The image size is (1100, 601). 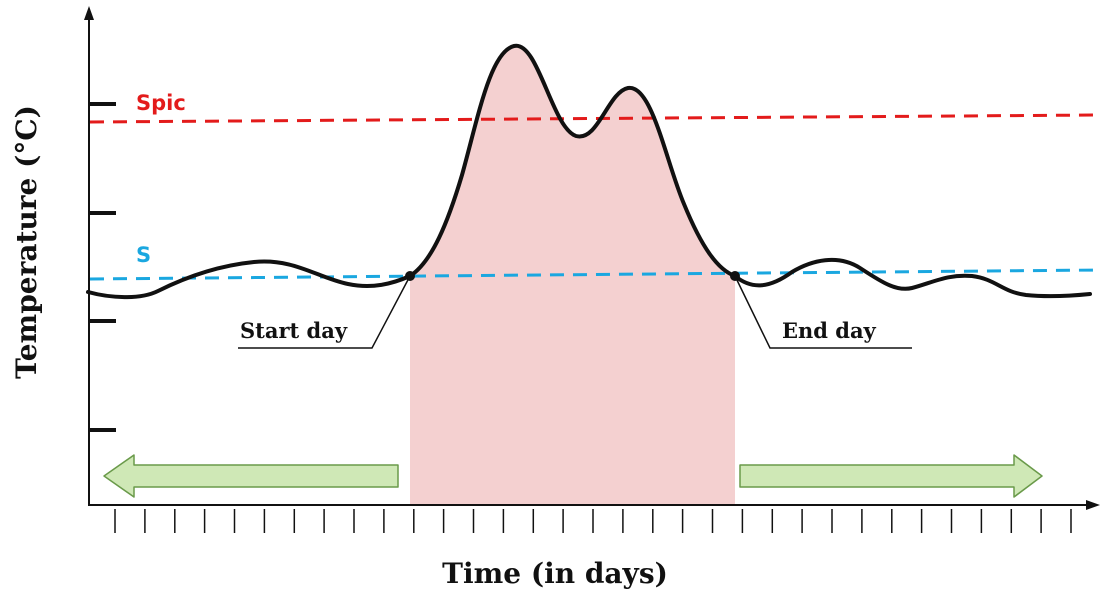 What do you see at coordinates (1093, 505) in the screenshot?
I see `x-axis-arrowhead` at bounding box center [1093, 505].